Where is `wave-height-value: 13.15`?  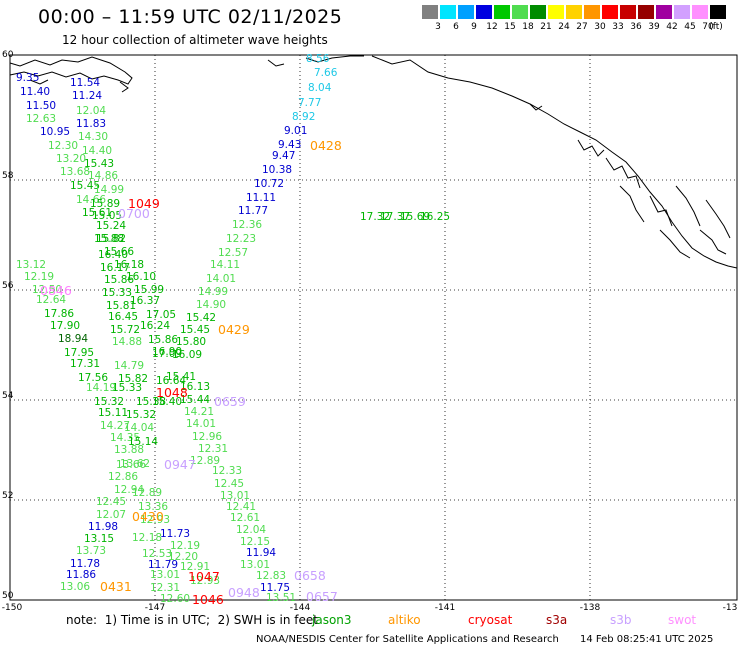 wave-height-value: 13.15 is located at coordinates (99, 539).